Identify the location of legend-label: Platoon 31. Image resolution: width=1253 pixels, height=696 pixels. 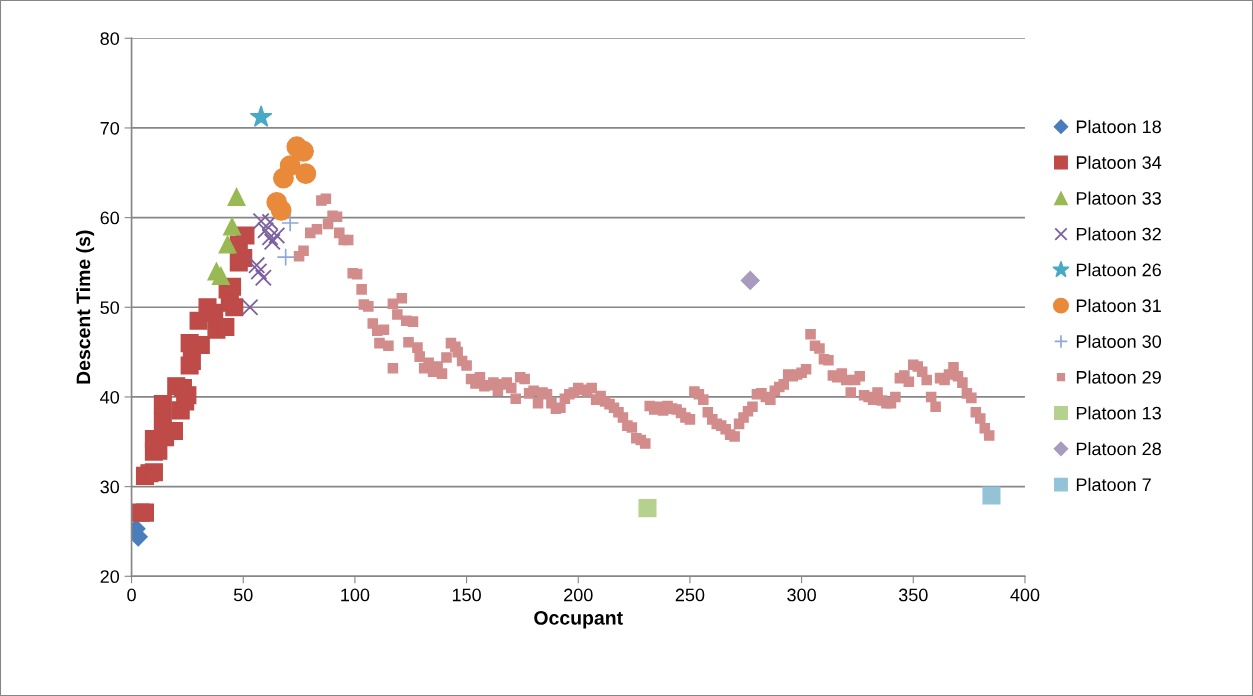
(1118, 305).